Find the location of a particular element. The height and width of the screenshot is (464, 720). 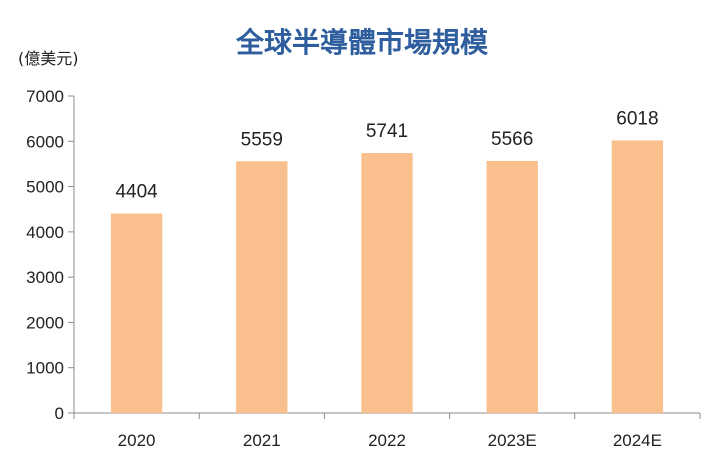

y-tick-label: 3000 is located at coordinates (45, 277).